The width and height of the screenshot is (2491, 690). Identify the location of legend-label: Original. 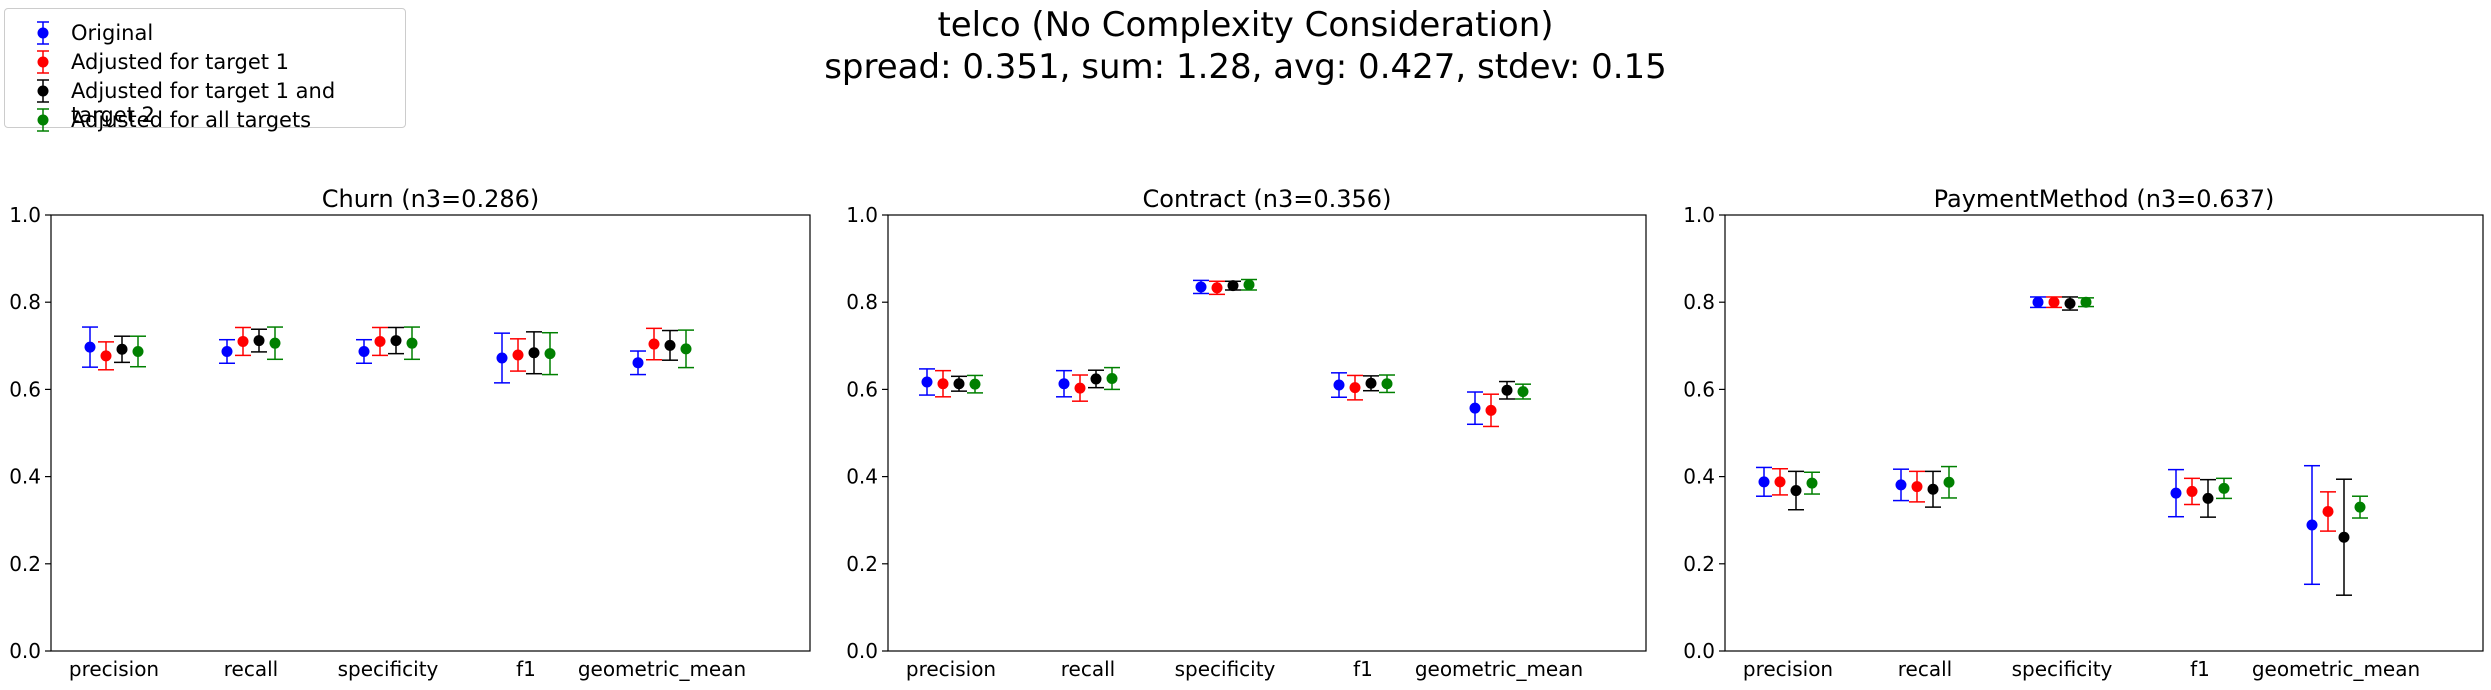
(112, 33).